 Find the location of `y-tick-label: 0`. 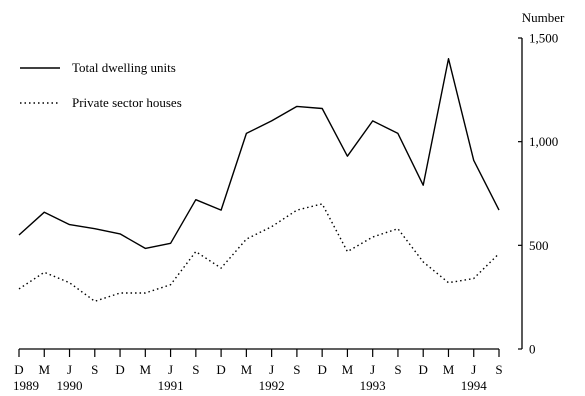

y-tick-label: 0 is located at coordinates (532, 349).